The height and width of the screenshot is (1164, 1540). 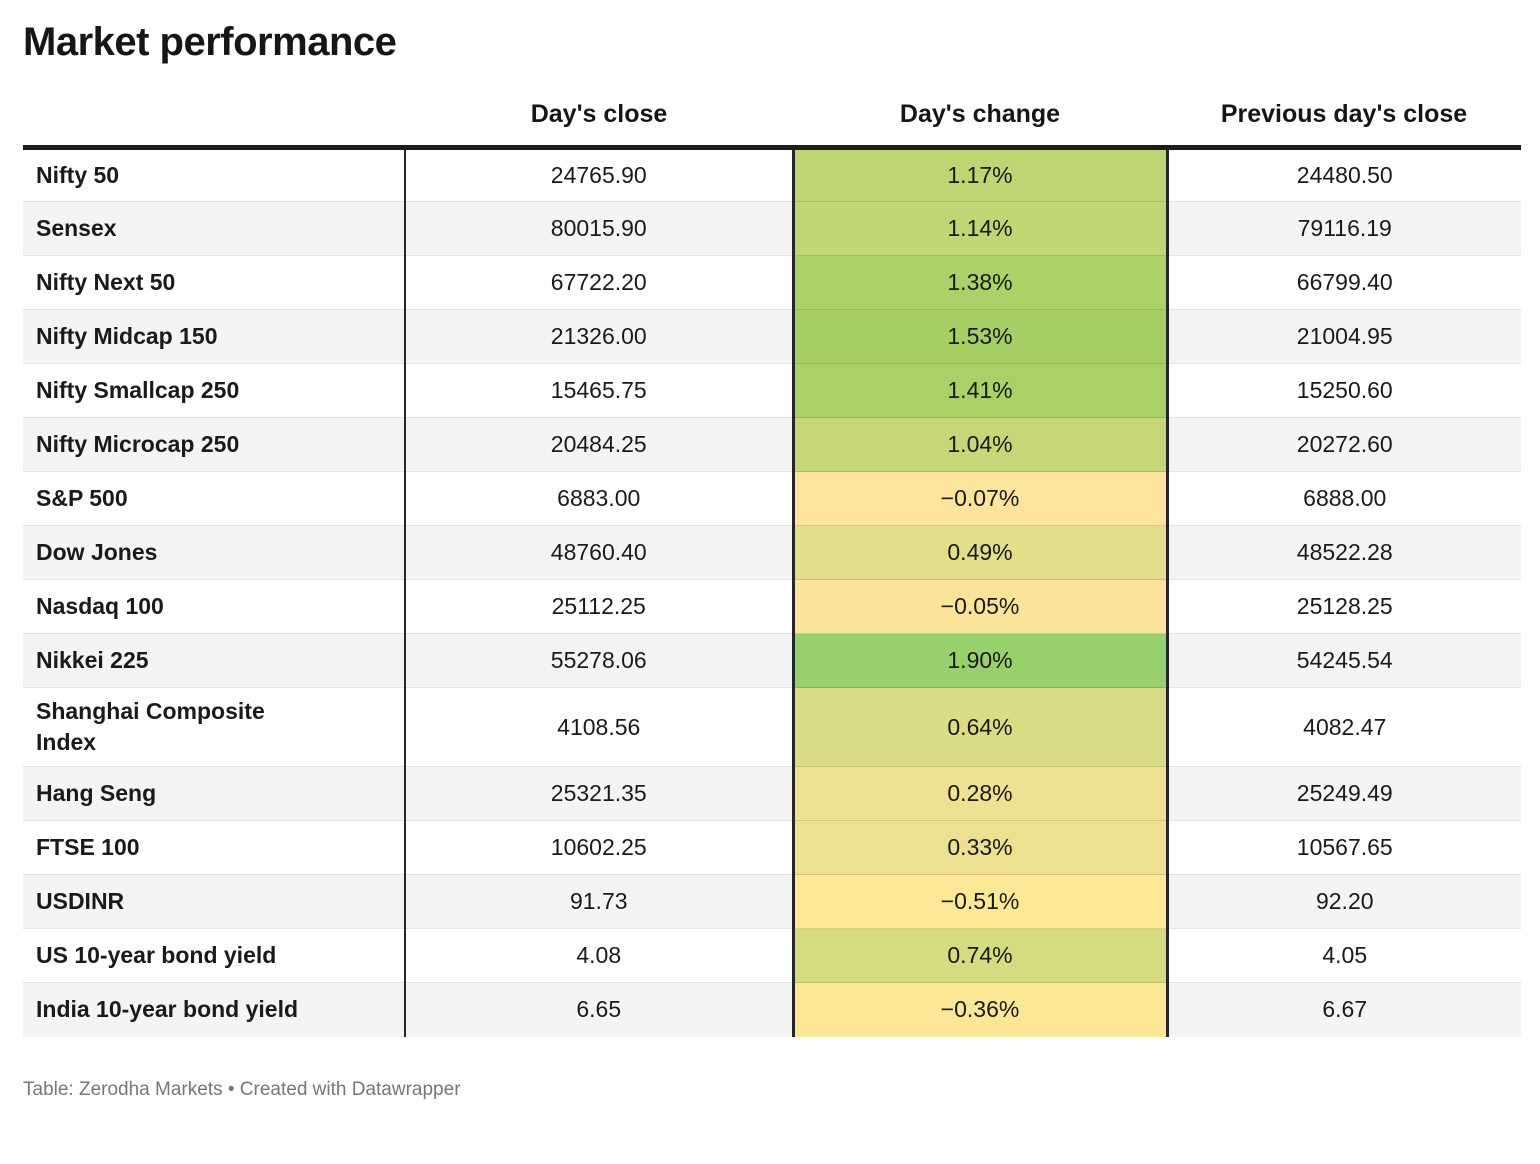 I want to click on prev-close-value: 4082.47, so click(x=1344, y=726).